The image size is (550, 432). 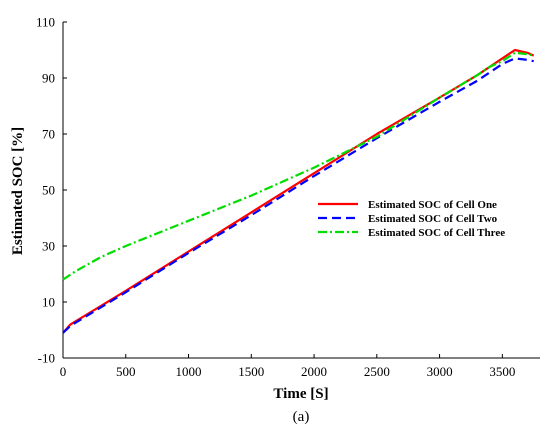 What do you see at coordinates (314, 371) in the screenshot?
I see `x-tick-label: 2000` at bounding box center [314, 371].